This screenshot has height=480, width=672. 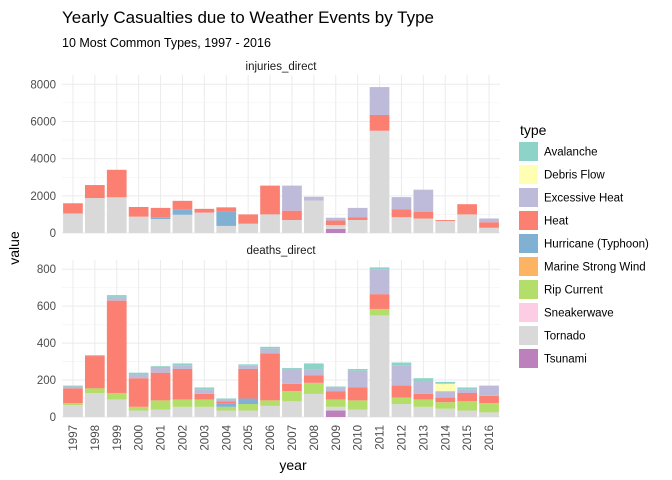 I want to click on strip-label: injuries_direct, so click(x=282, y=67).